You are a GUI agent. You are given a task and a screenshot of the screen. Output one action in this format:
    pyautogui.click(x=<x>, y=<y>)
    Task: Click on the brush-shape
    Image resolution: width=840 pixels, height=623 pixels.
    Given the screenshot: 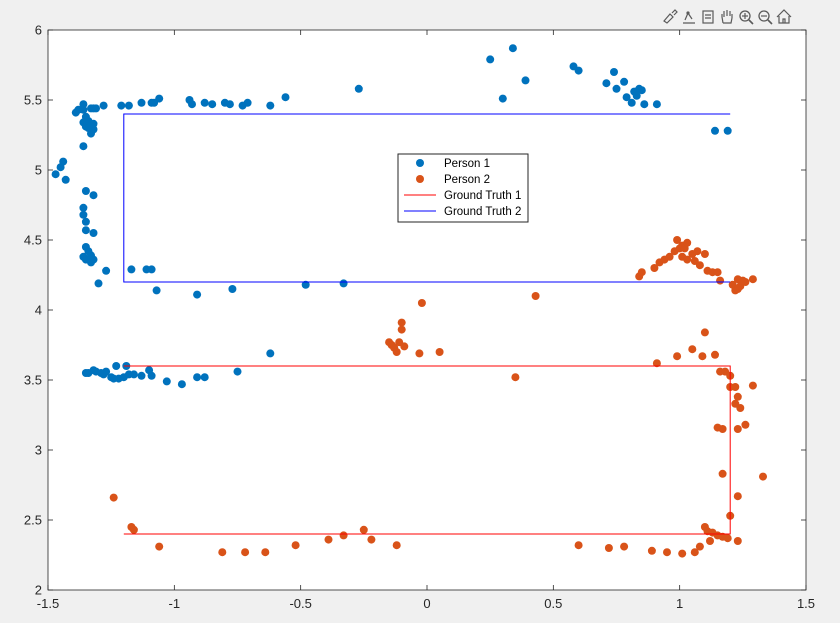 What is the action you would take?
    pyautogui.click(x=670, y=16)
    